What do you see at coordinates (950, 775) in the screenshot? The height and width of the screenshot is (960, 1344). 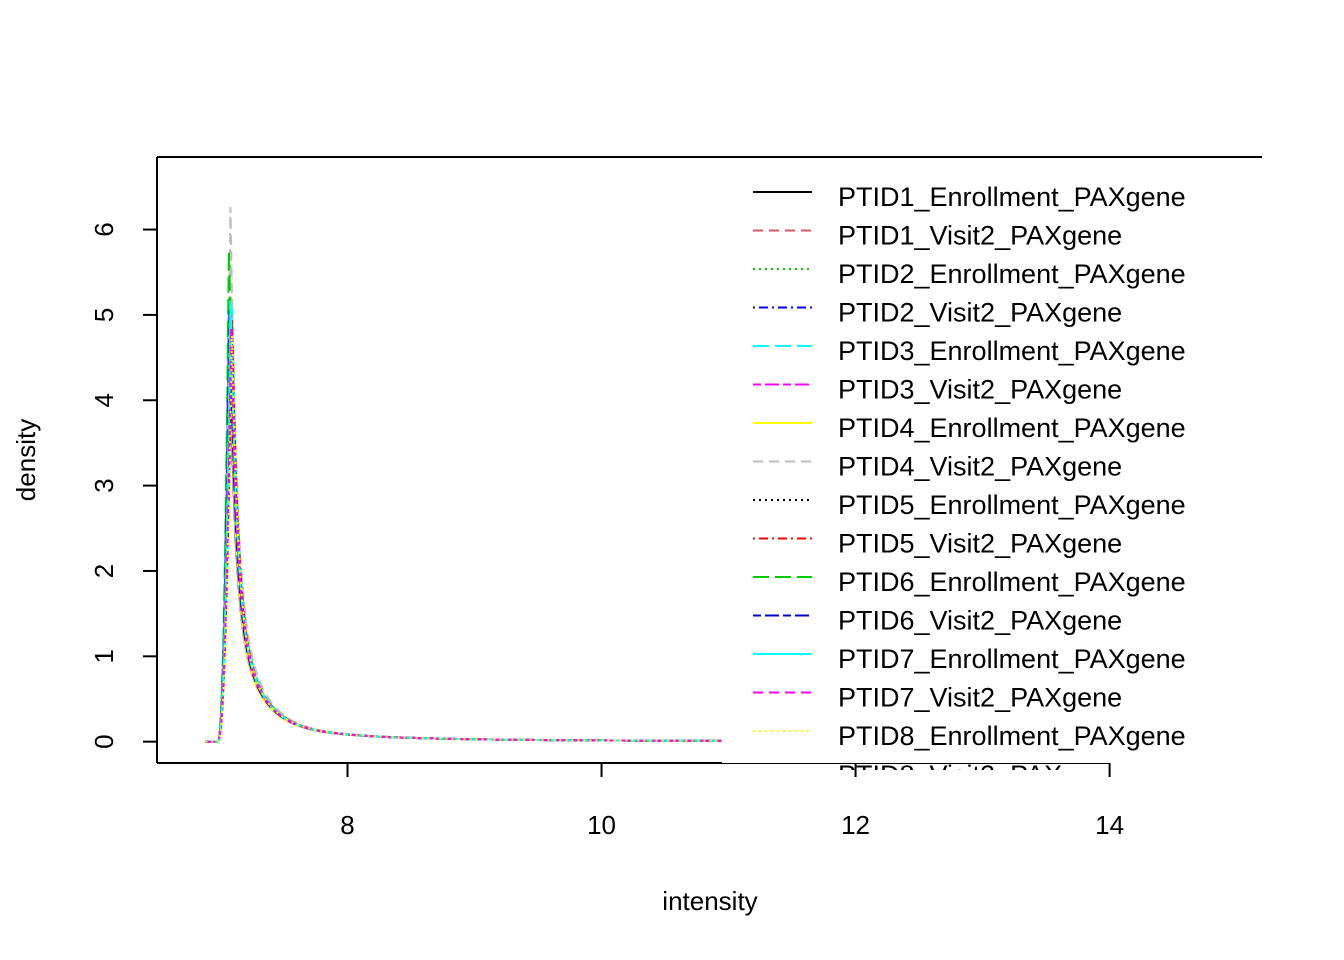 I see `legend-overflow-label: PTID8_Visit2_PAX` at bounding box center [950, 775].